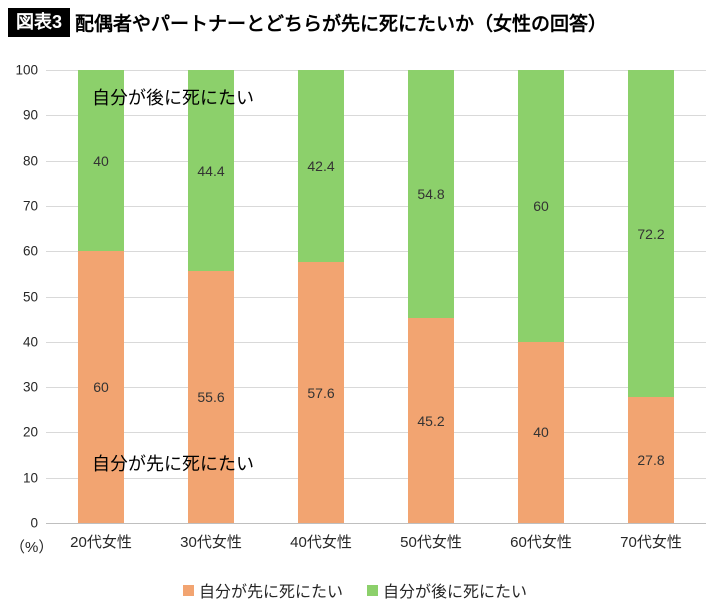 This screenshot has width=710, height=609. I want to click on bar-segment: 72.2, so click(651, 234).